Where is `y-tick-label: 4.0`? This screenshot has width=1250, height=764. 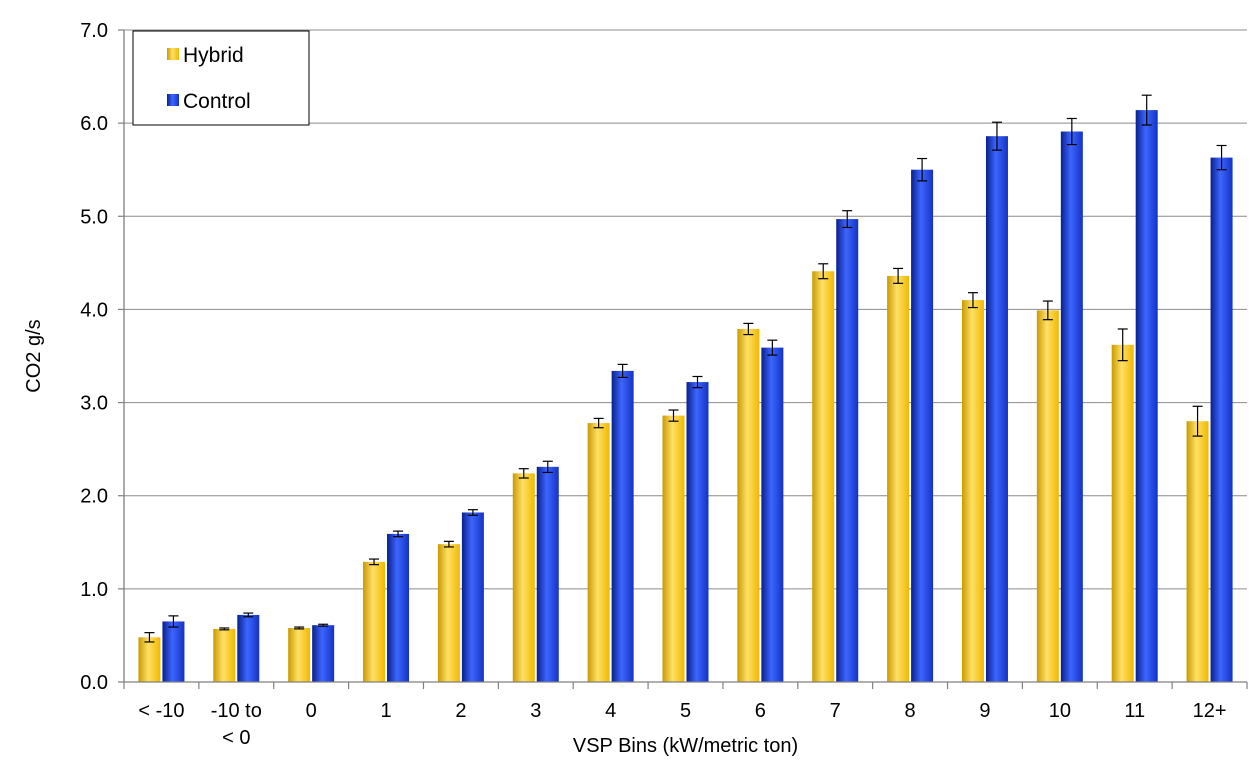
y-tick-label: 4.0 is located at coordinates (94, 310).